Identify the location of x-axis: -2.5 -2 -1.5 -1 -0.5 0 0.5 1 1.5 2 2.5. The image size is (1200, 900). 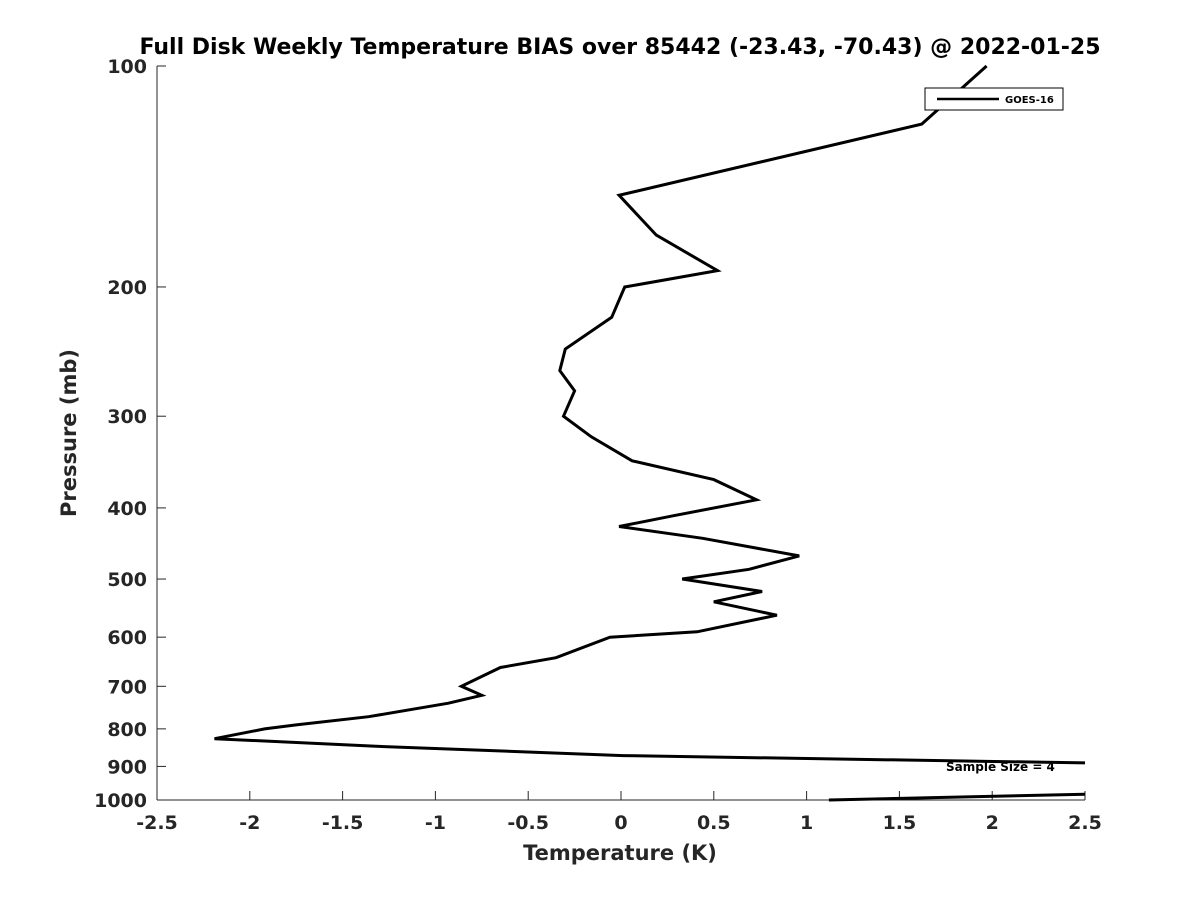
(619, 812).